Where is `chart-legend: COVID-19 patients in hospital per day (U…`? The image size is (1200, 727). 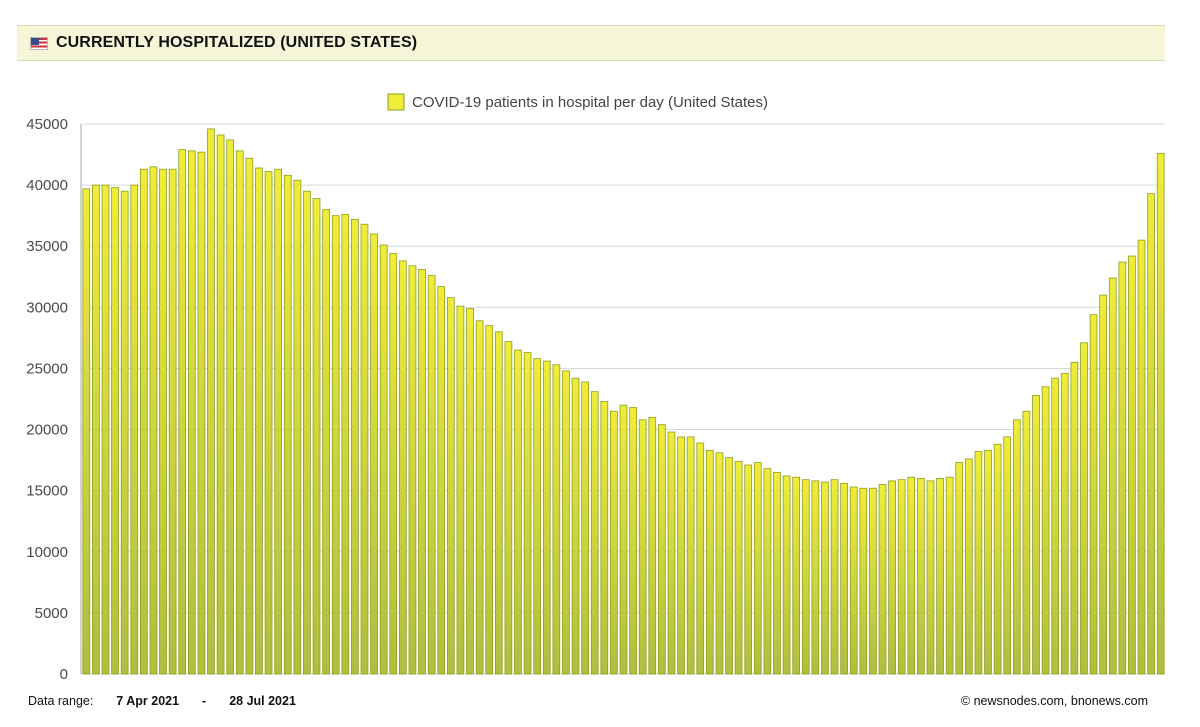 chart-legend: COVID-19 patients in hospital per day (U… is located at coordinates (577, 102).